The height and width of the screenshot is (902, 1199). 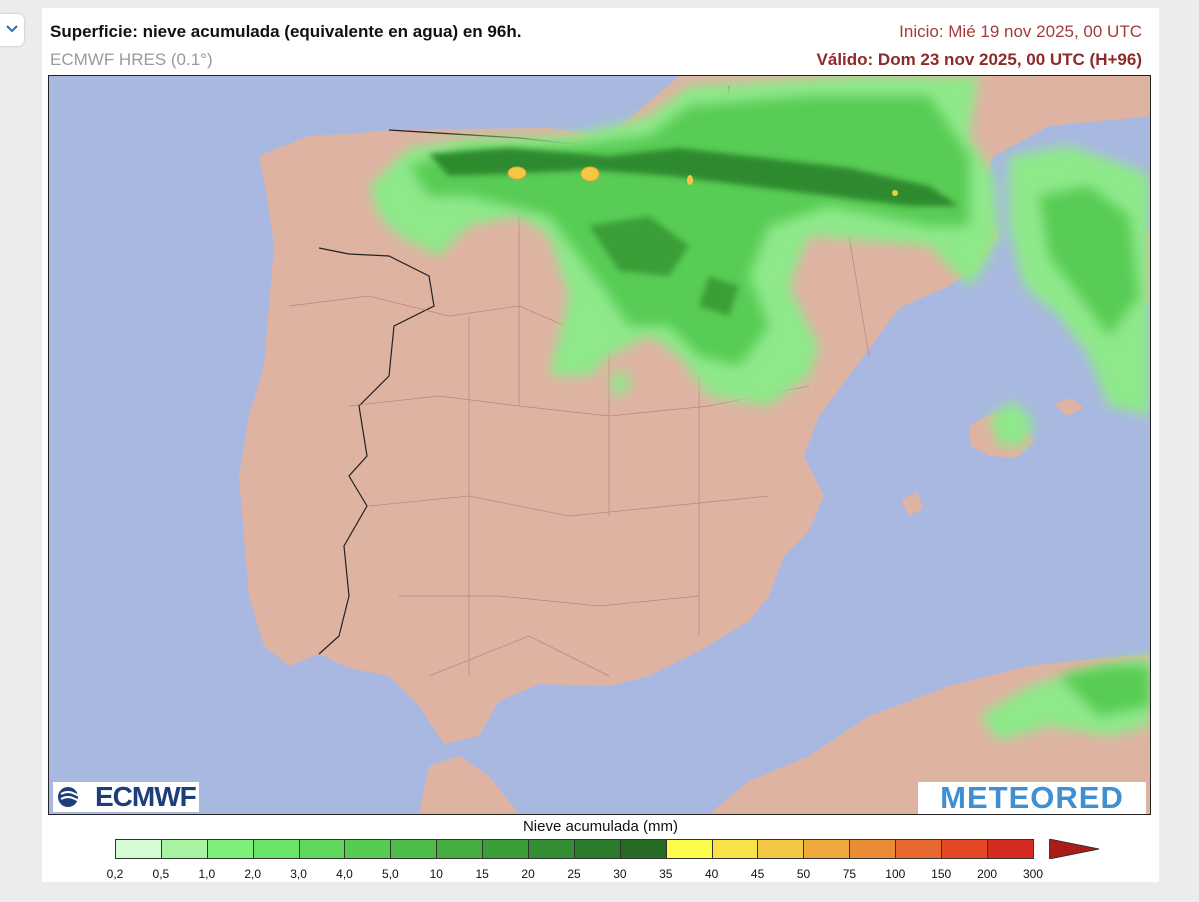 I want to click on snow-field-dark, so click(x=694, y=232).